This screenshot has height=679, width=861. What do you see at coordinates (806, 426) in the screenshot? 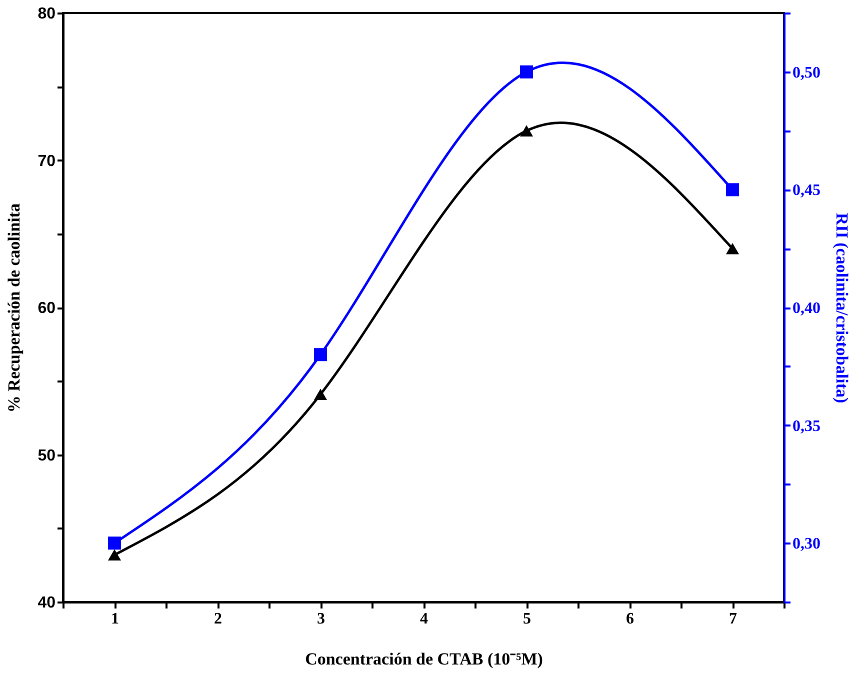
I see `y2-tick-label: 0,35` at bounding box center [806, 426].